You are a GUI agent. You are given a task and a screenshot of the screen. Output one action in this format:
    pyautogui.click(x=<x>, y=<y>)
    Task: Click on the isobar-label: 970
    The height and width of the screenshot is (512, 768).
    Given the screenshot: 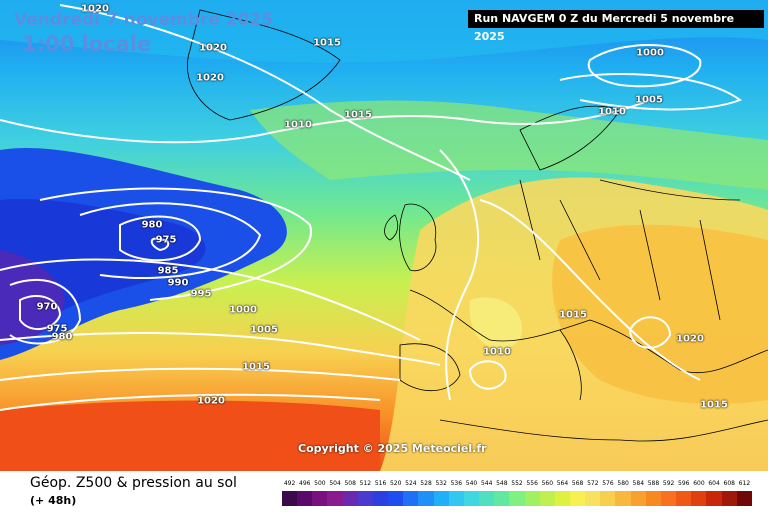 What is the action you would take?
    pyautogui.click(x=47, y=307)
    